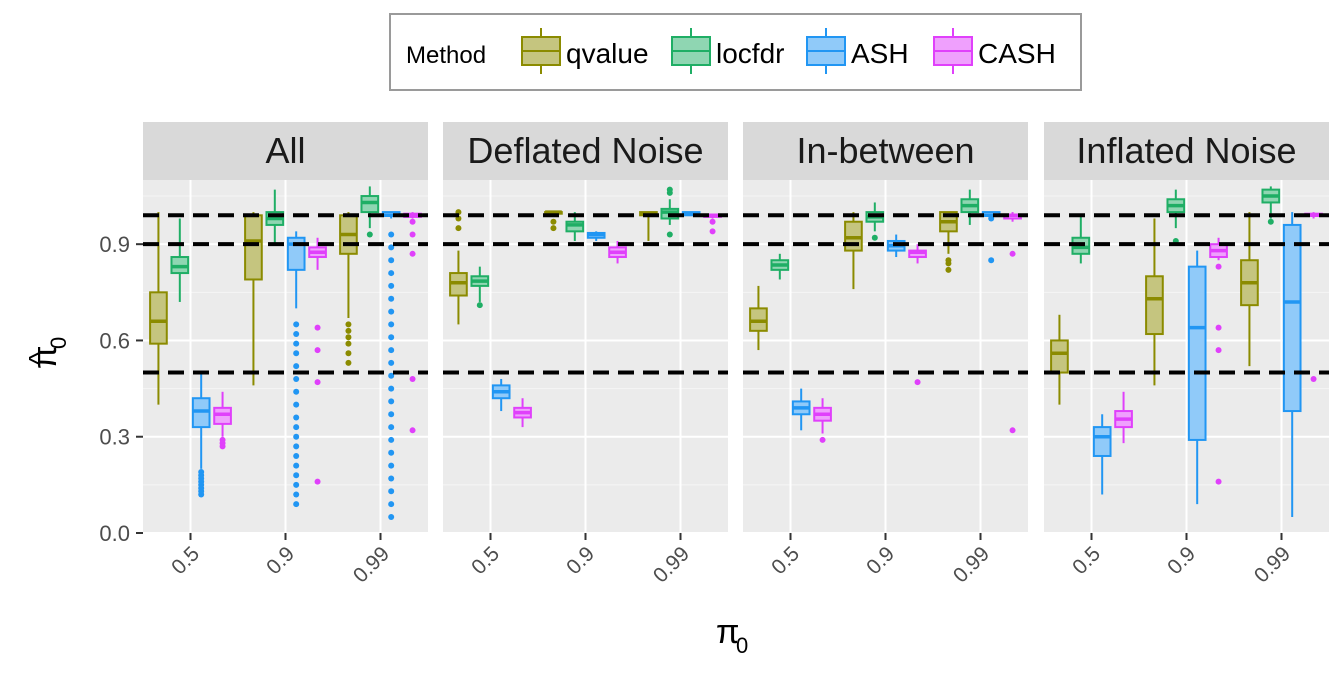 The width and height of the screenshot is (1344, 677). I want to click on facet-panel-3: Inflated Noise 0.5 0.9 0.99, so click(1186, 354).